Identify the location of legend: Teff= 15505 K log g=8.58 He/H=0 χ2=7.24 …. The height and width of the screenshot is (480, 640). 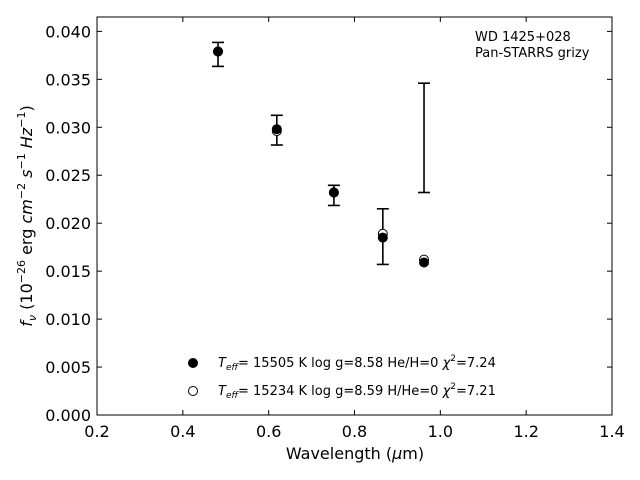
(342, 377).